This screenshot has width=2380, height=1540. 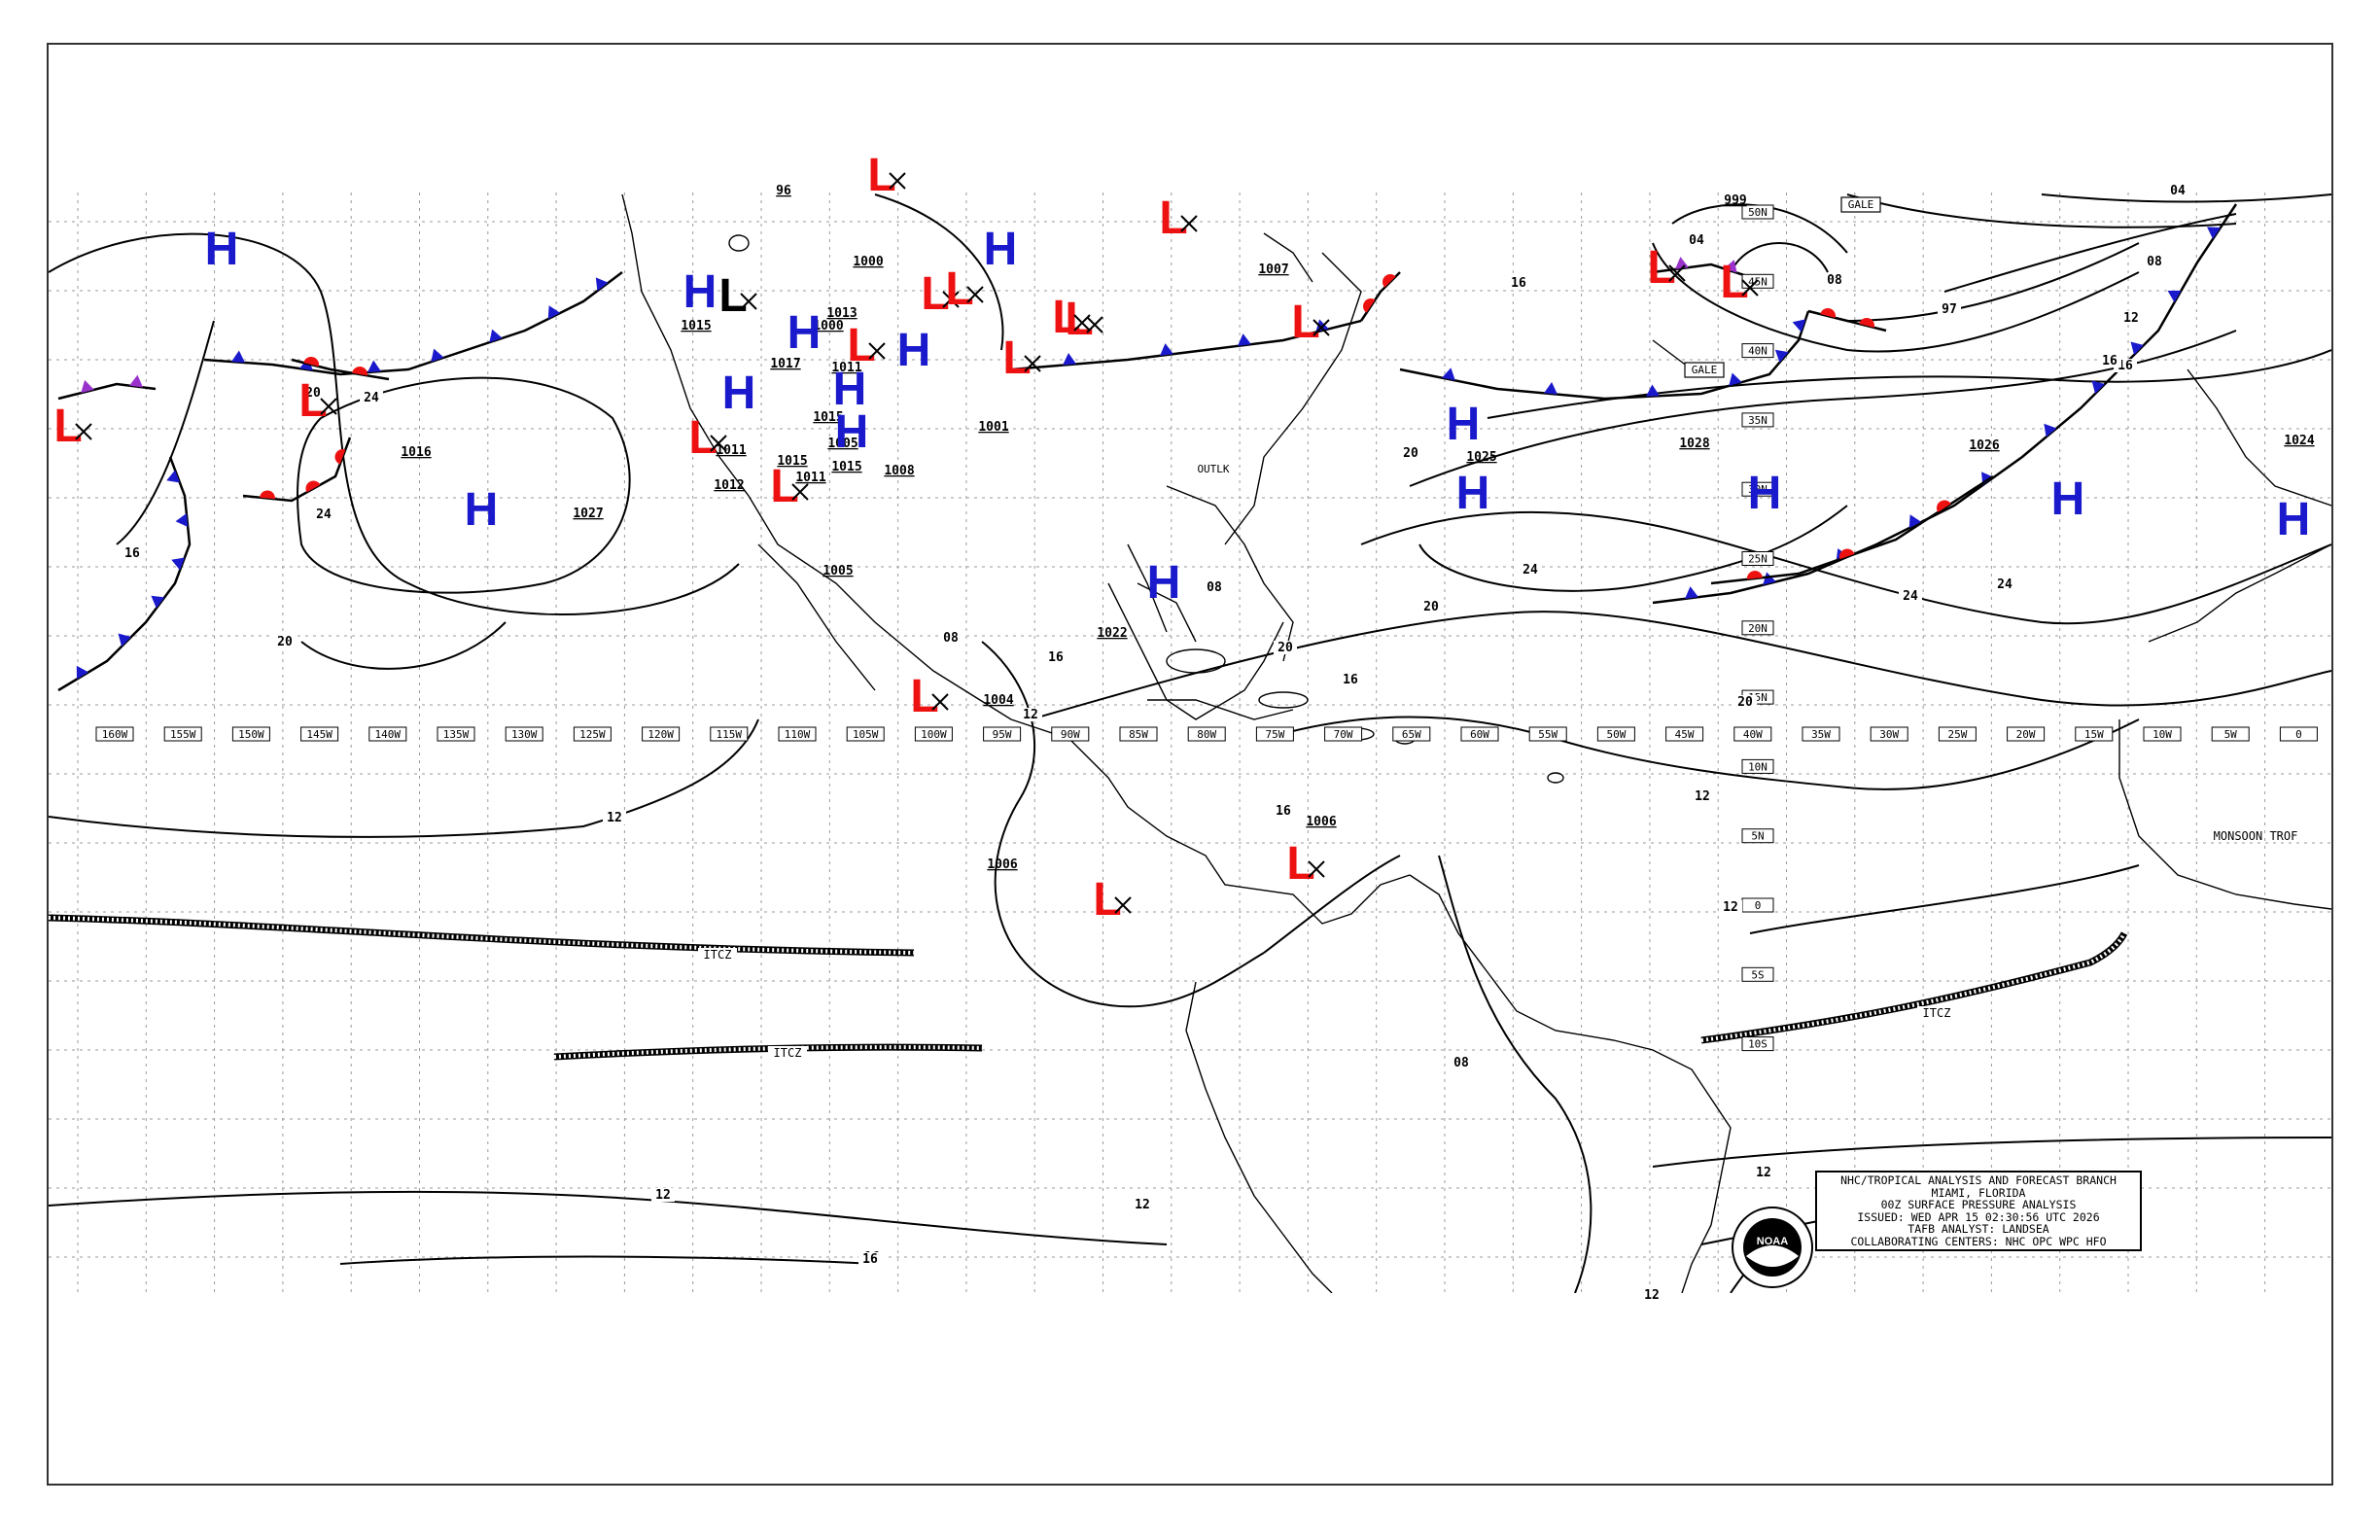 I want to click on longitude-label: 105W, so click(x=866, y=734).